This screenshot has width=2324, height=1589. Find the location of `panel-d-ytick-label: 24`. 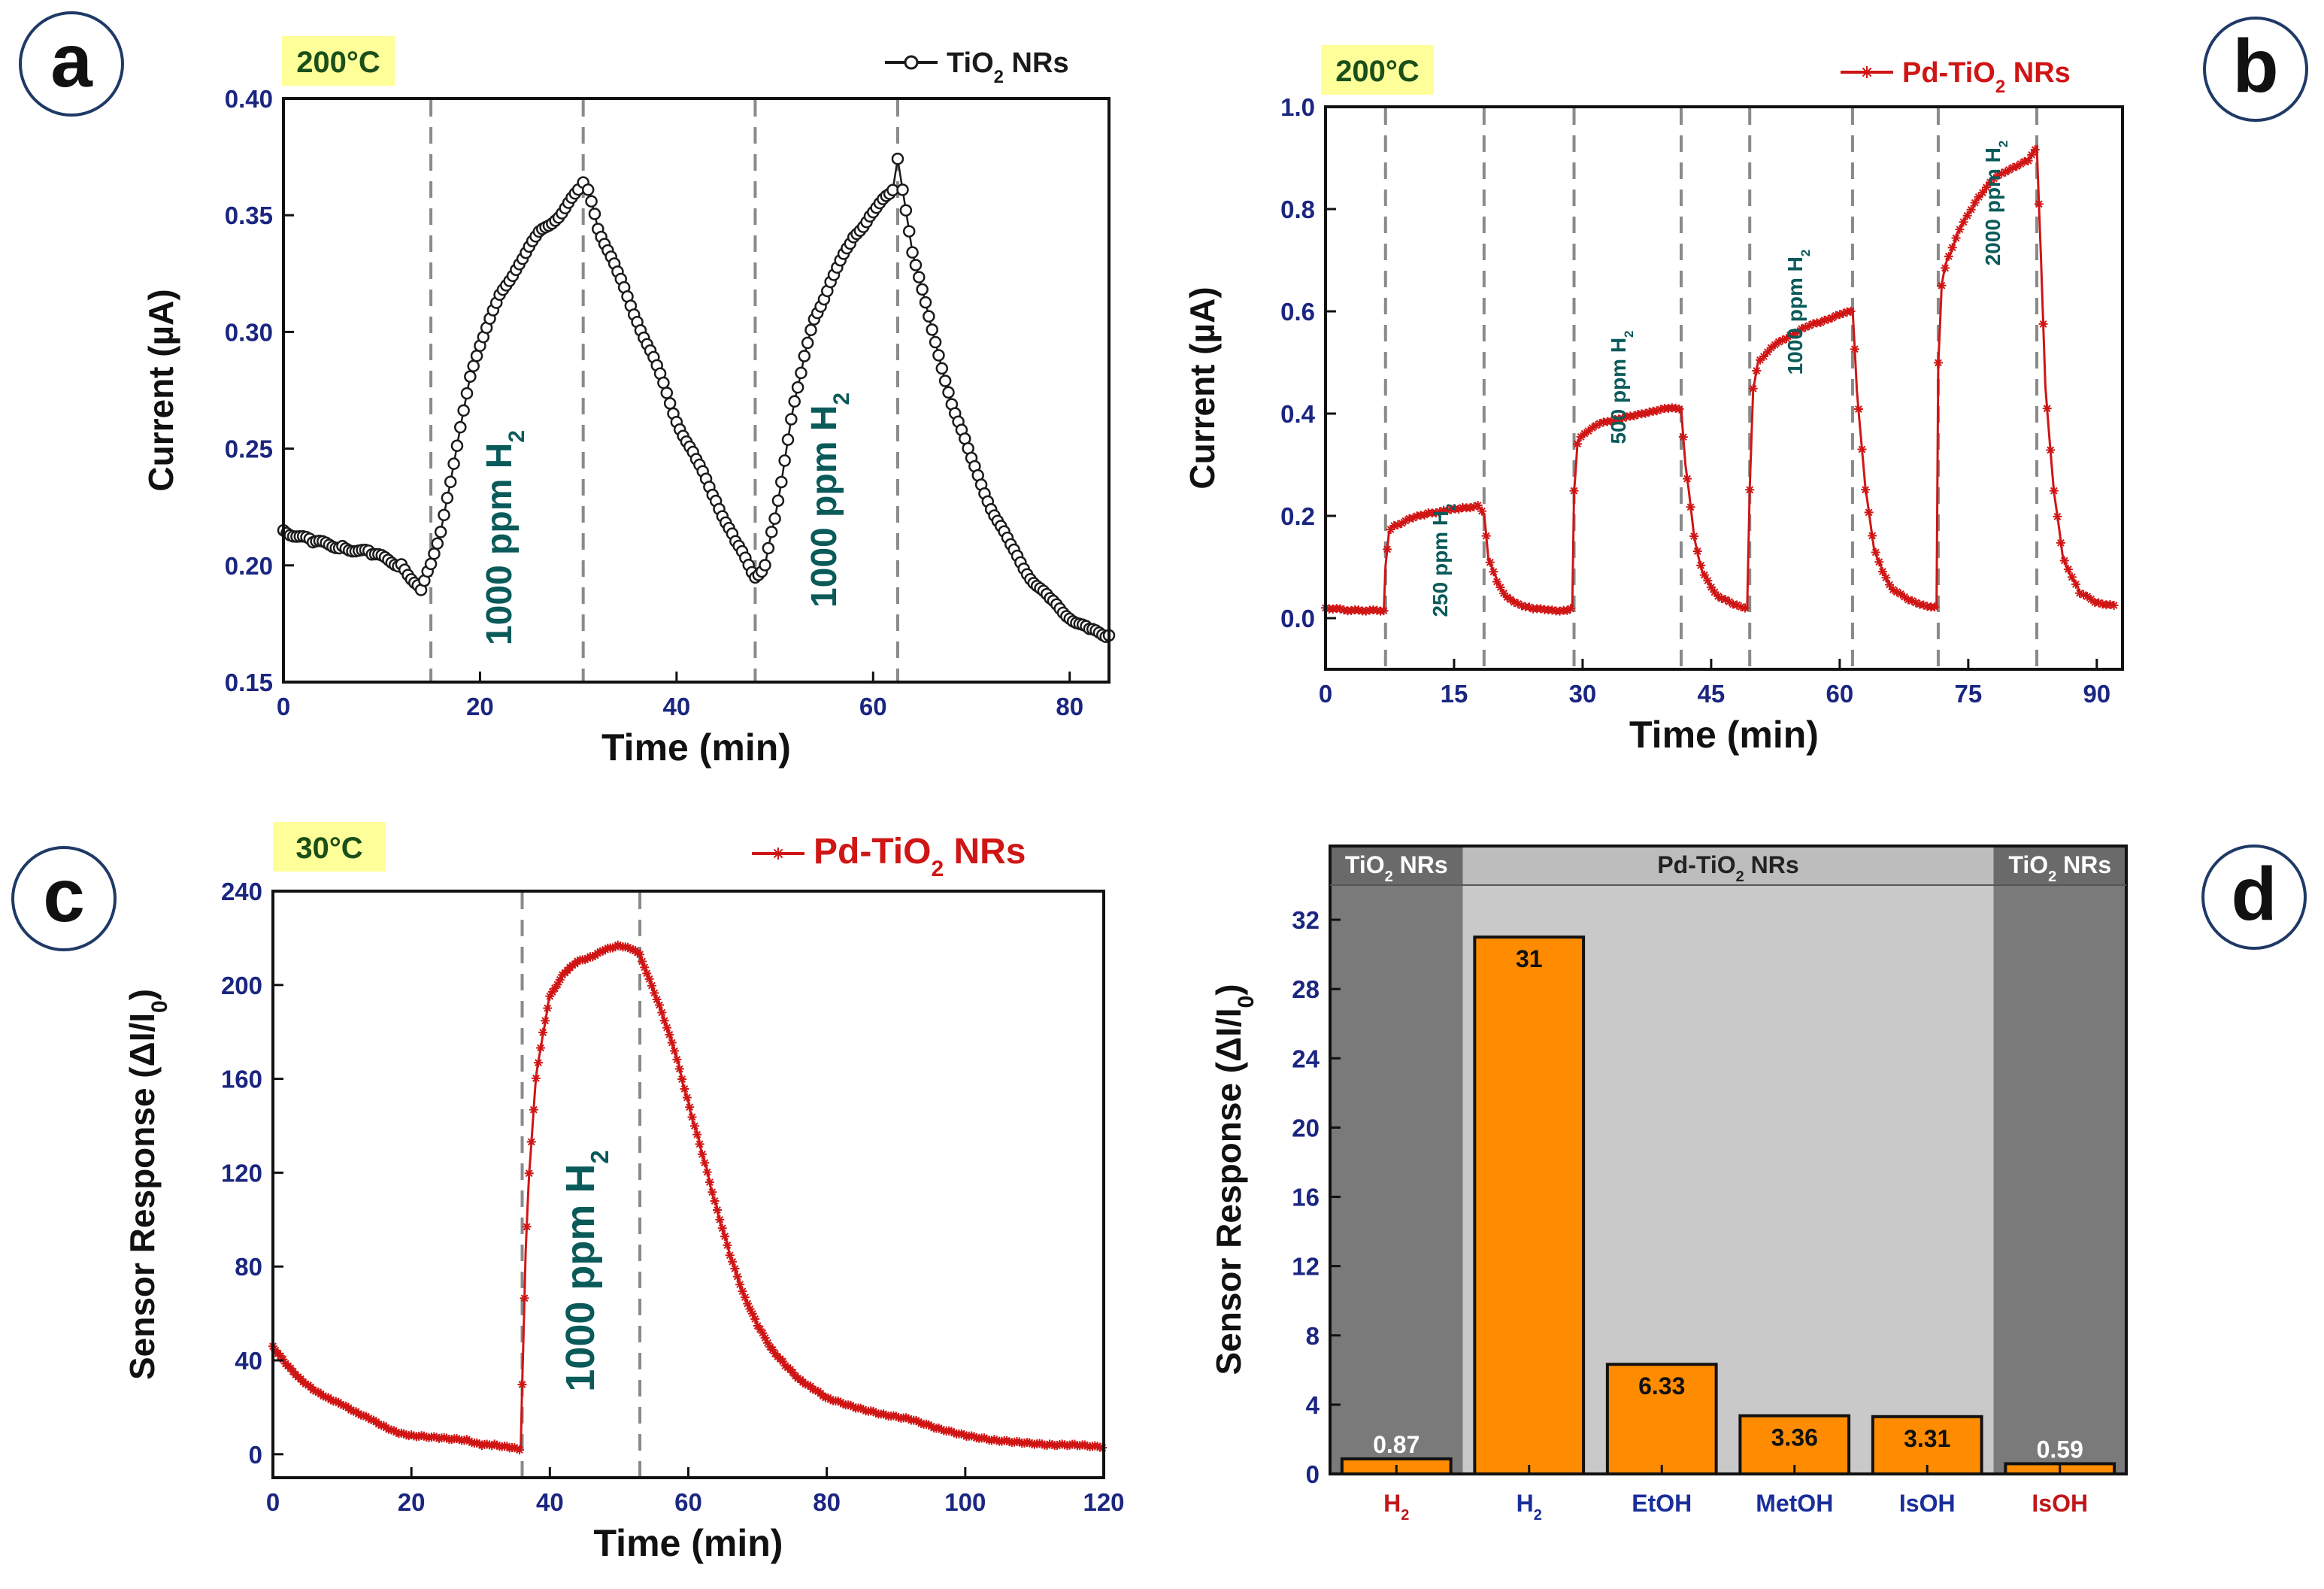

panel-d-ytick-label: 24 is located at coordinates (1306, 1058).